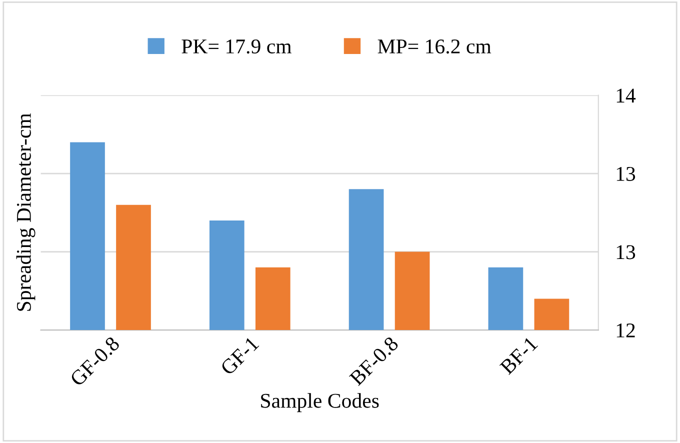  I want to click on legend-label: PK= 17.9 cm, so click(237, 46).